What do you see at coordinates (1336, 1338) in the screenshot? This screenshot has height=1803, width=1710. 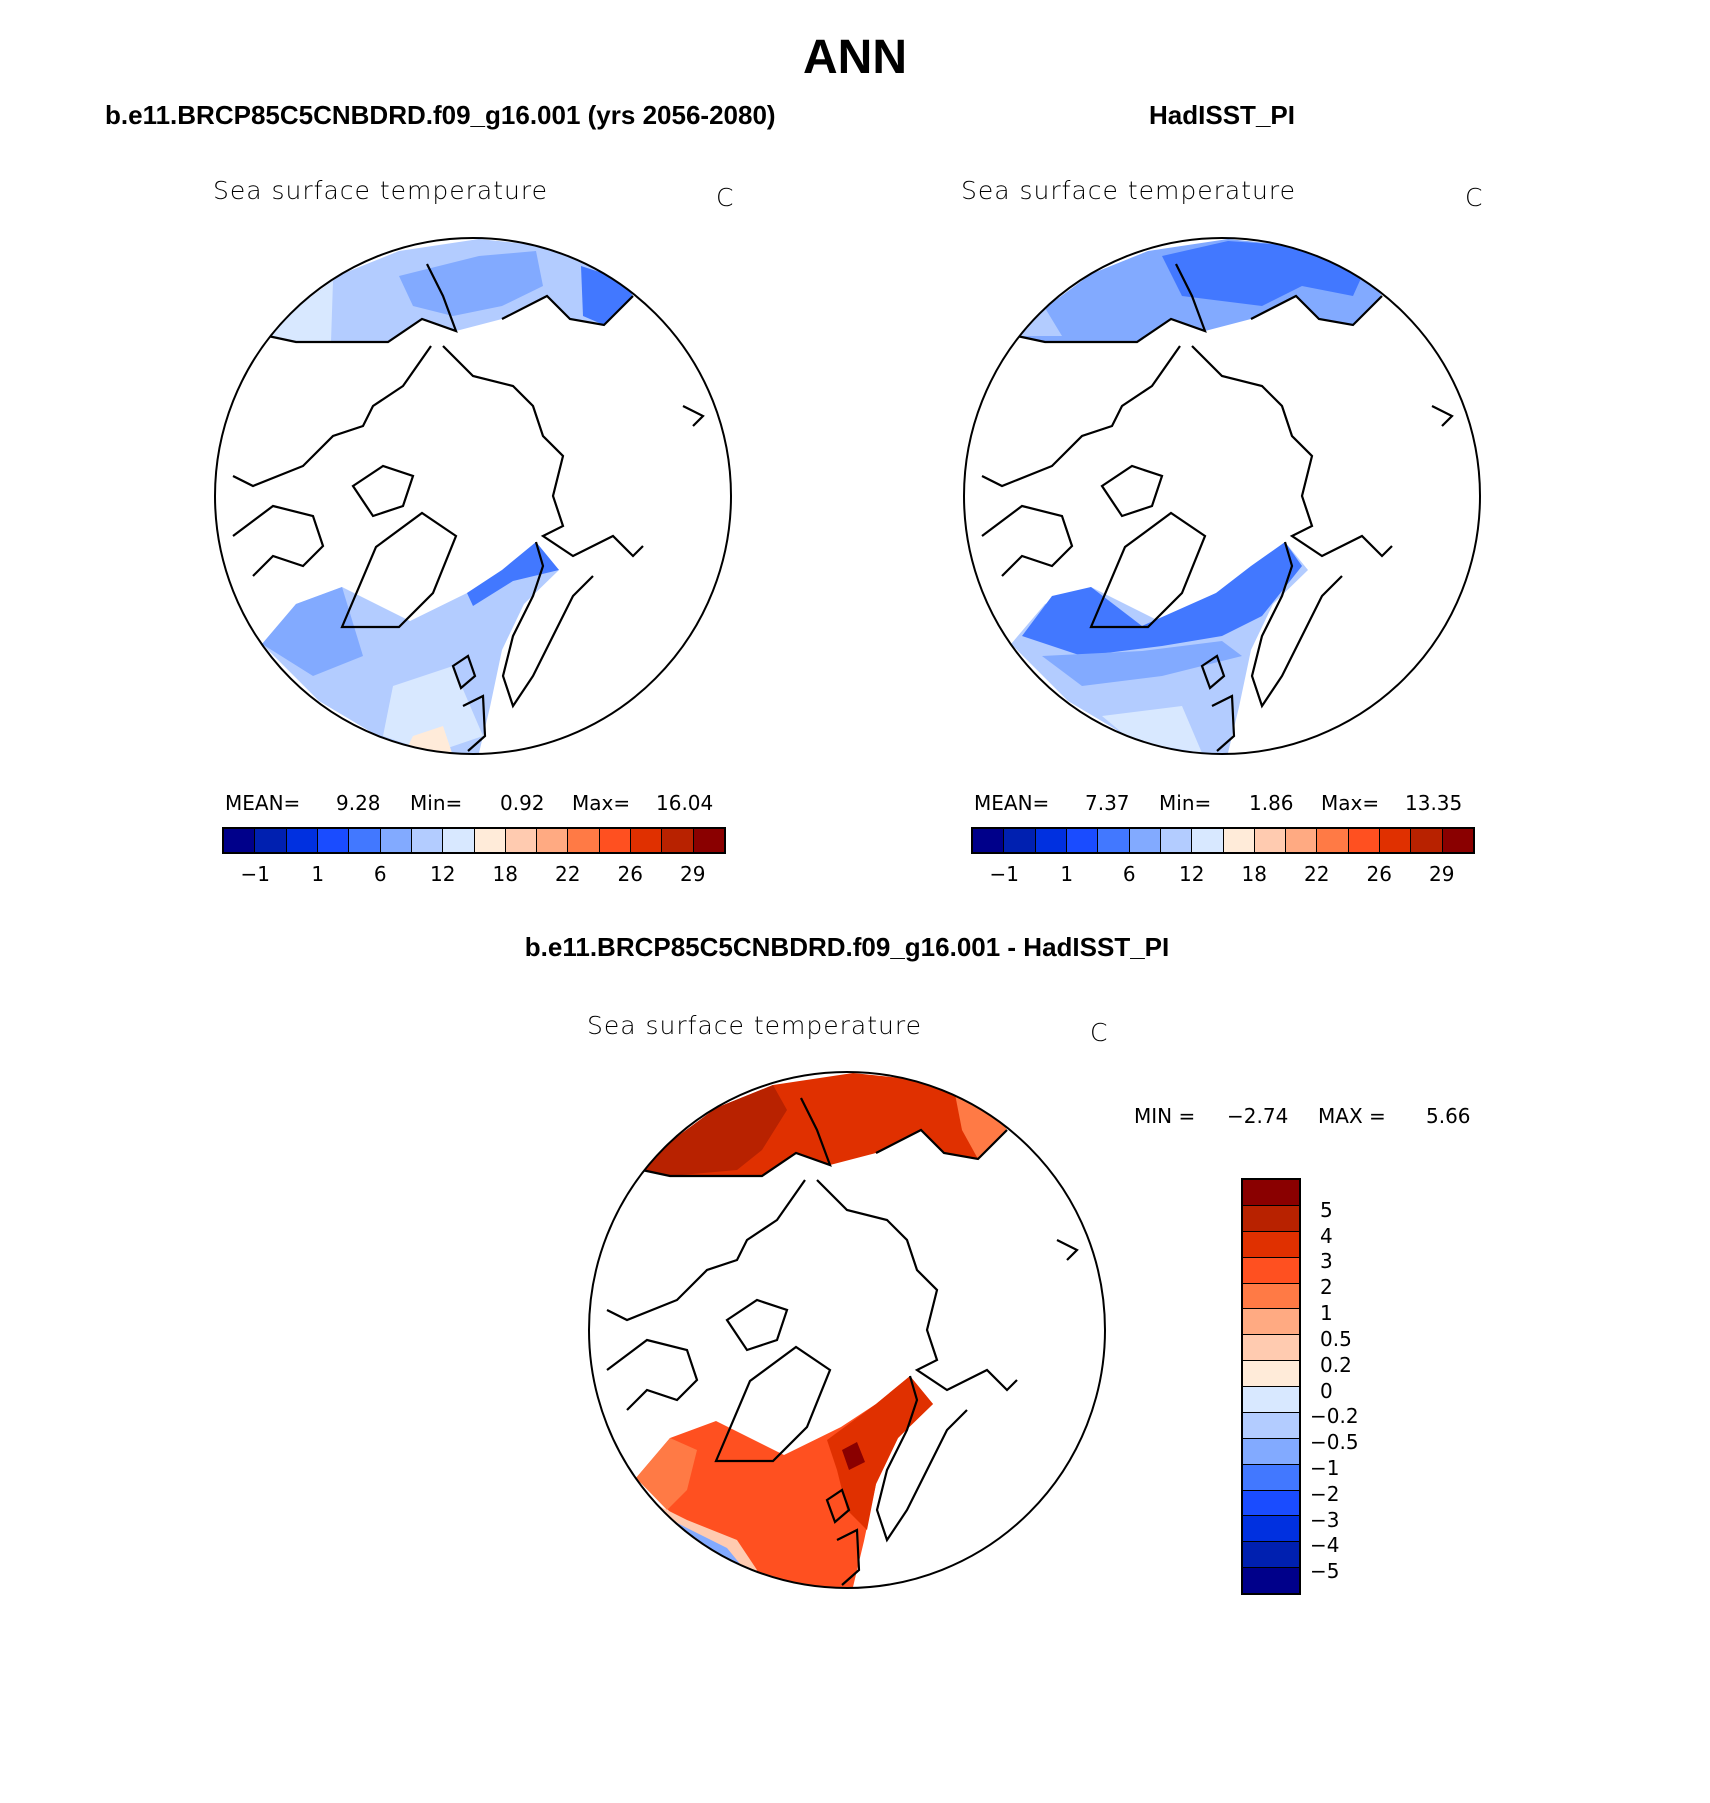 I see `colorbar-tick-label: 0.5` at bounding box center [1336, 1338].